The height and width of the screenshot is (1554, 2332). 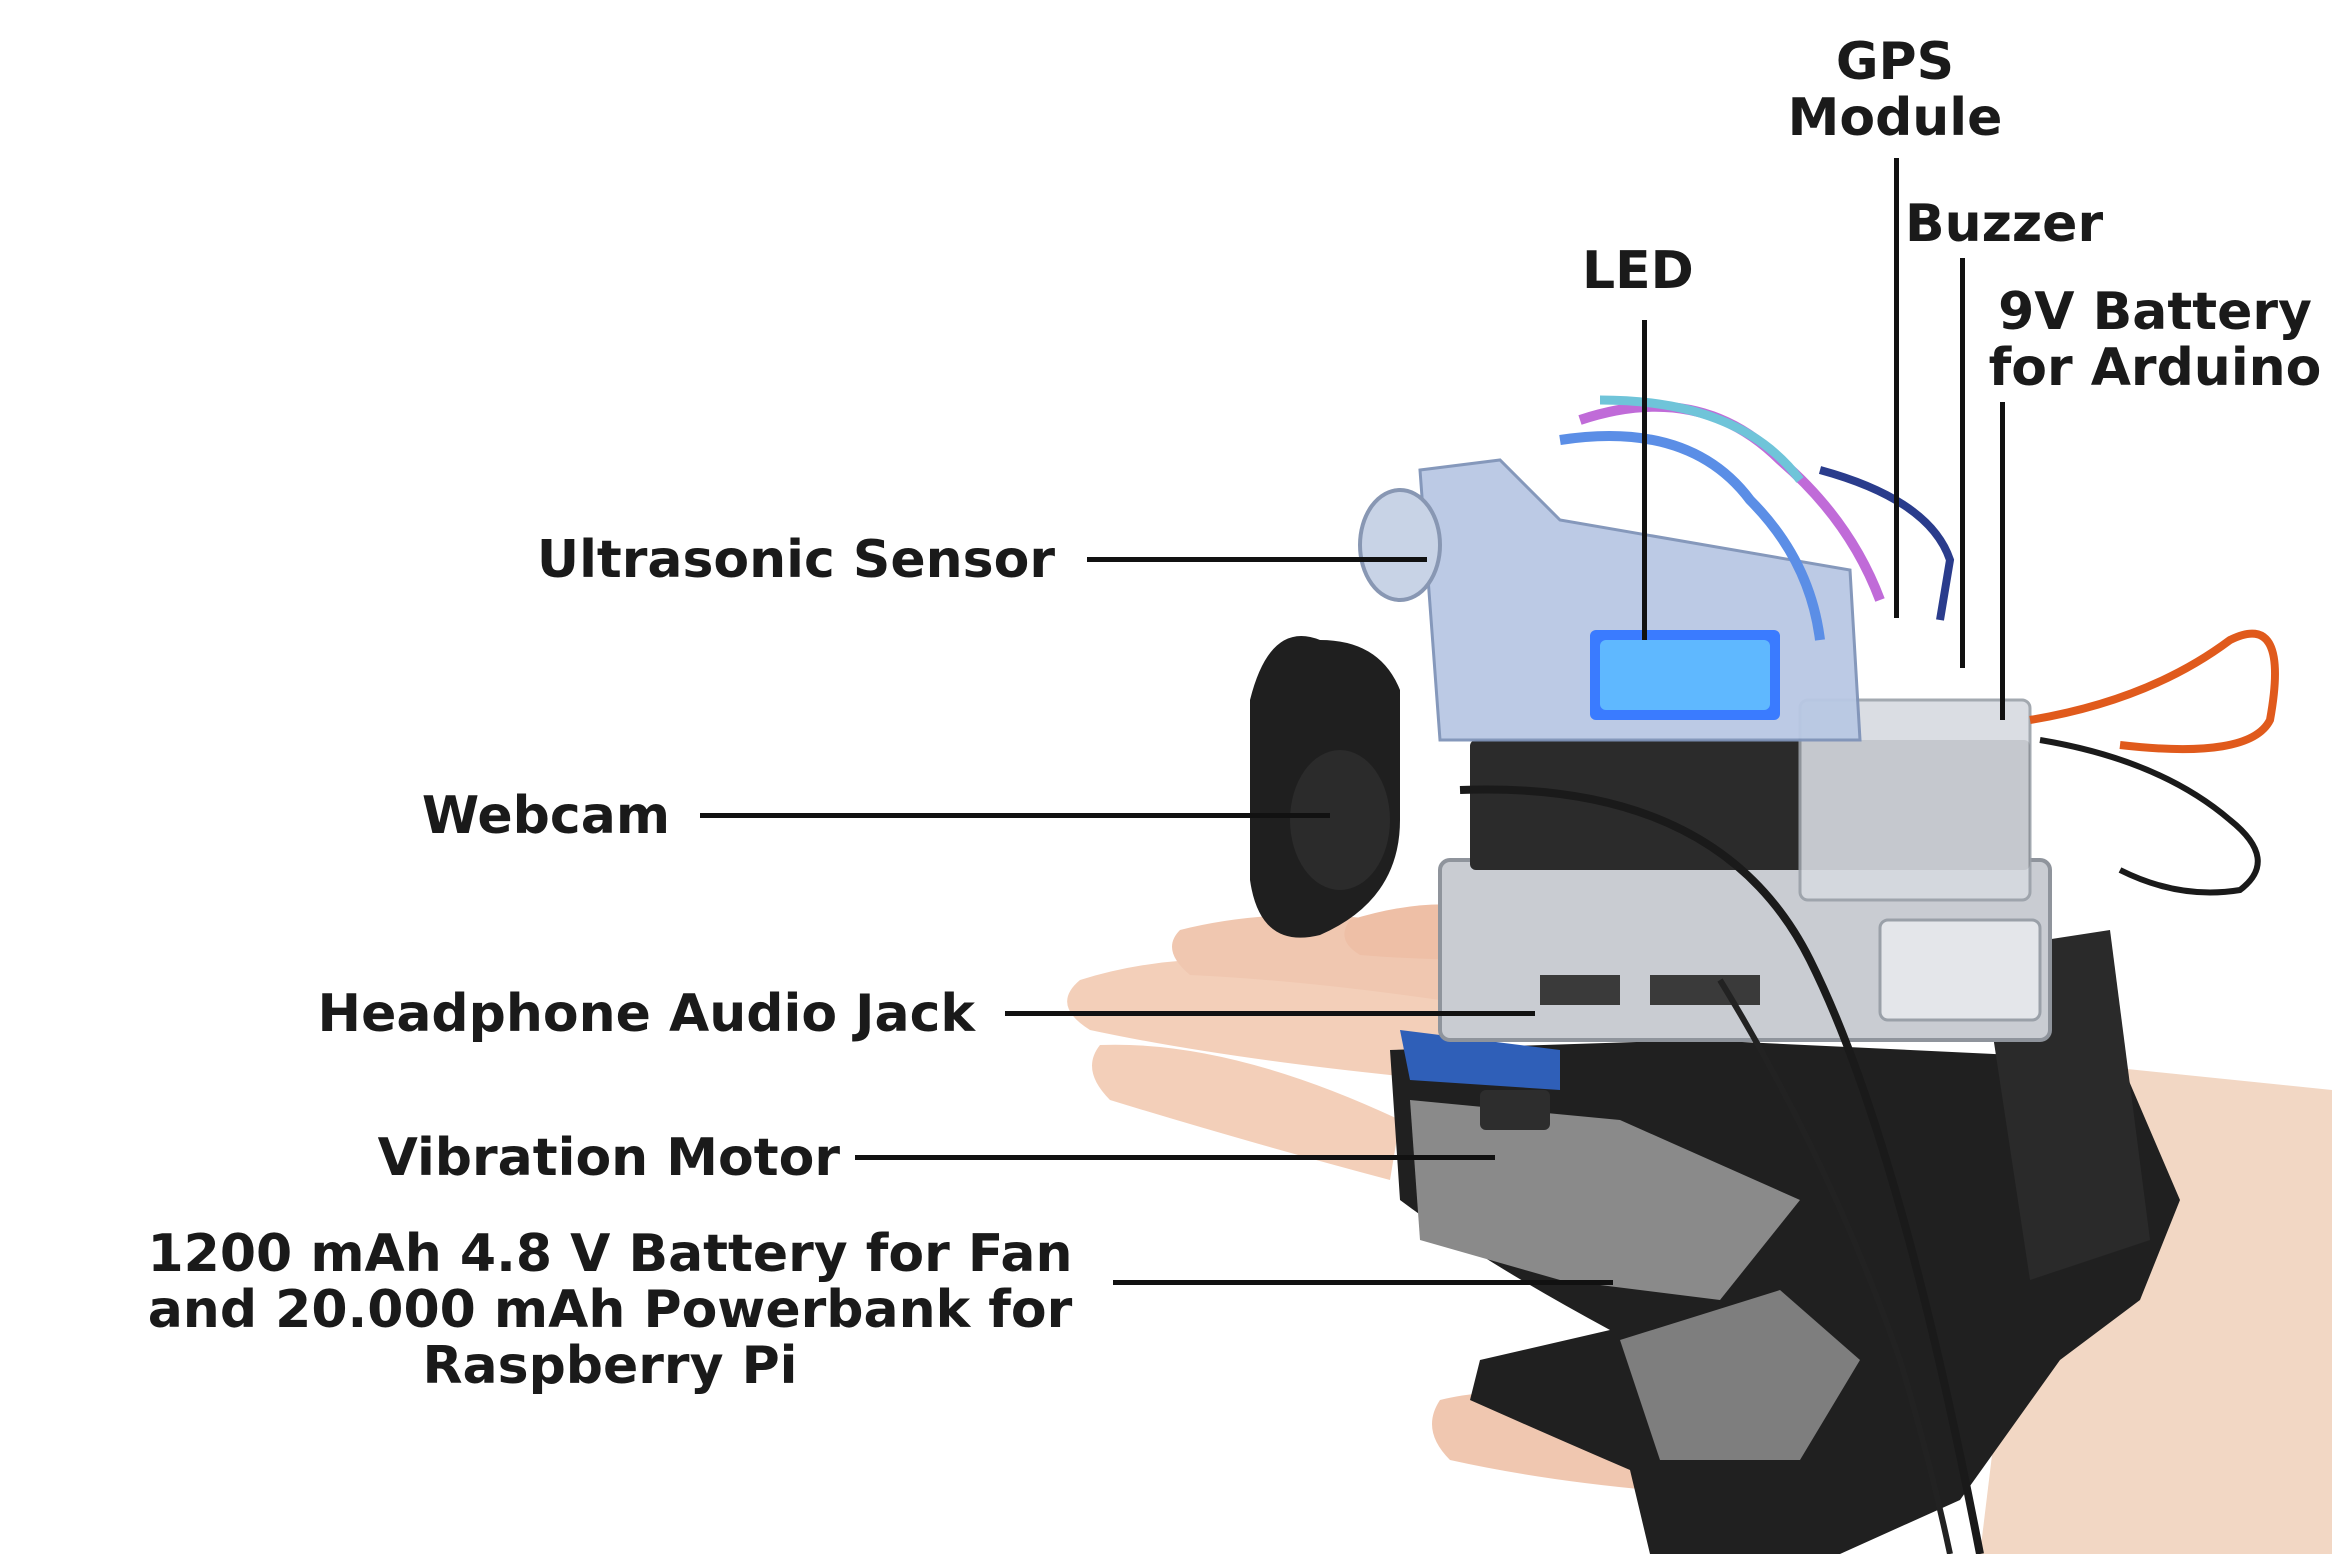 What do you see at coordinates (610, 1254) in the screenshot?
I see `label-battery-fan-line1: 1200 mAh 4.8 V Battery for Fan` at bounding box center [610, 1254].